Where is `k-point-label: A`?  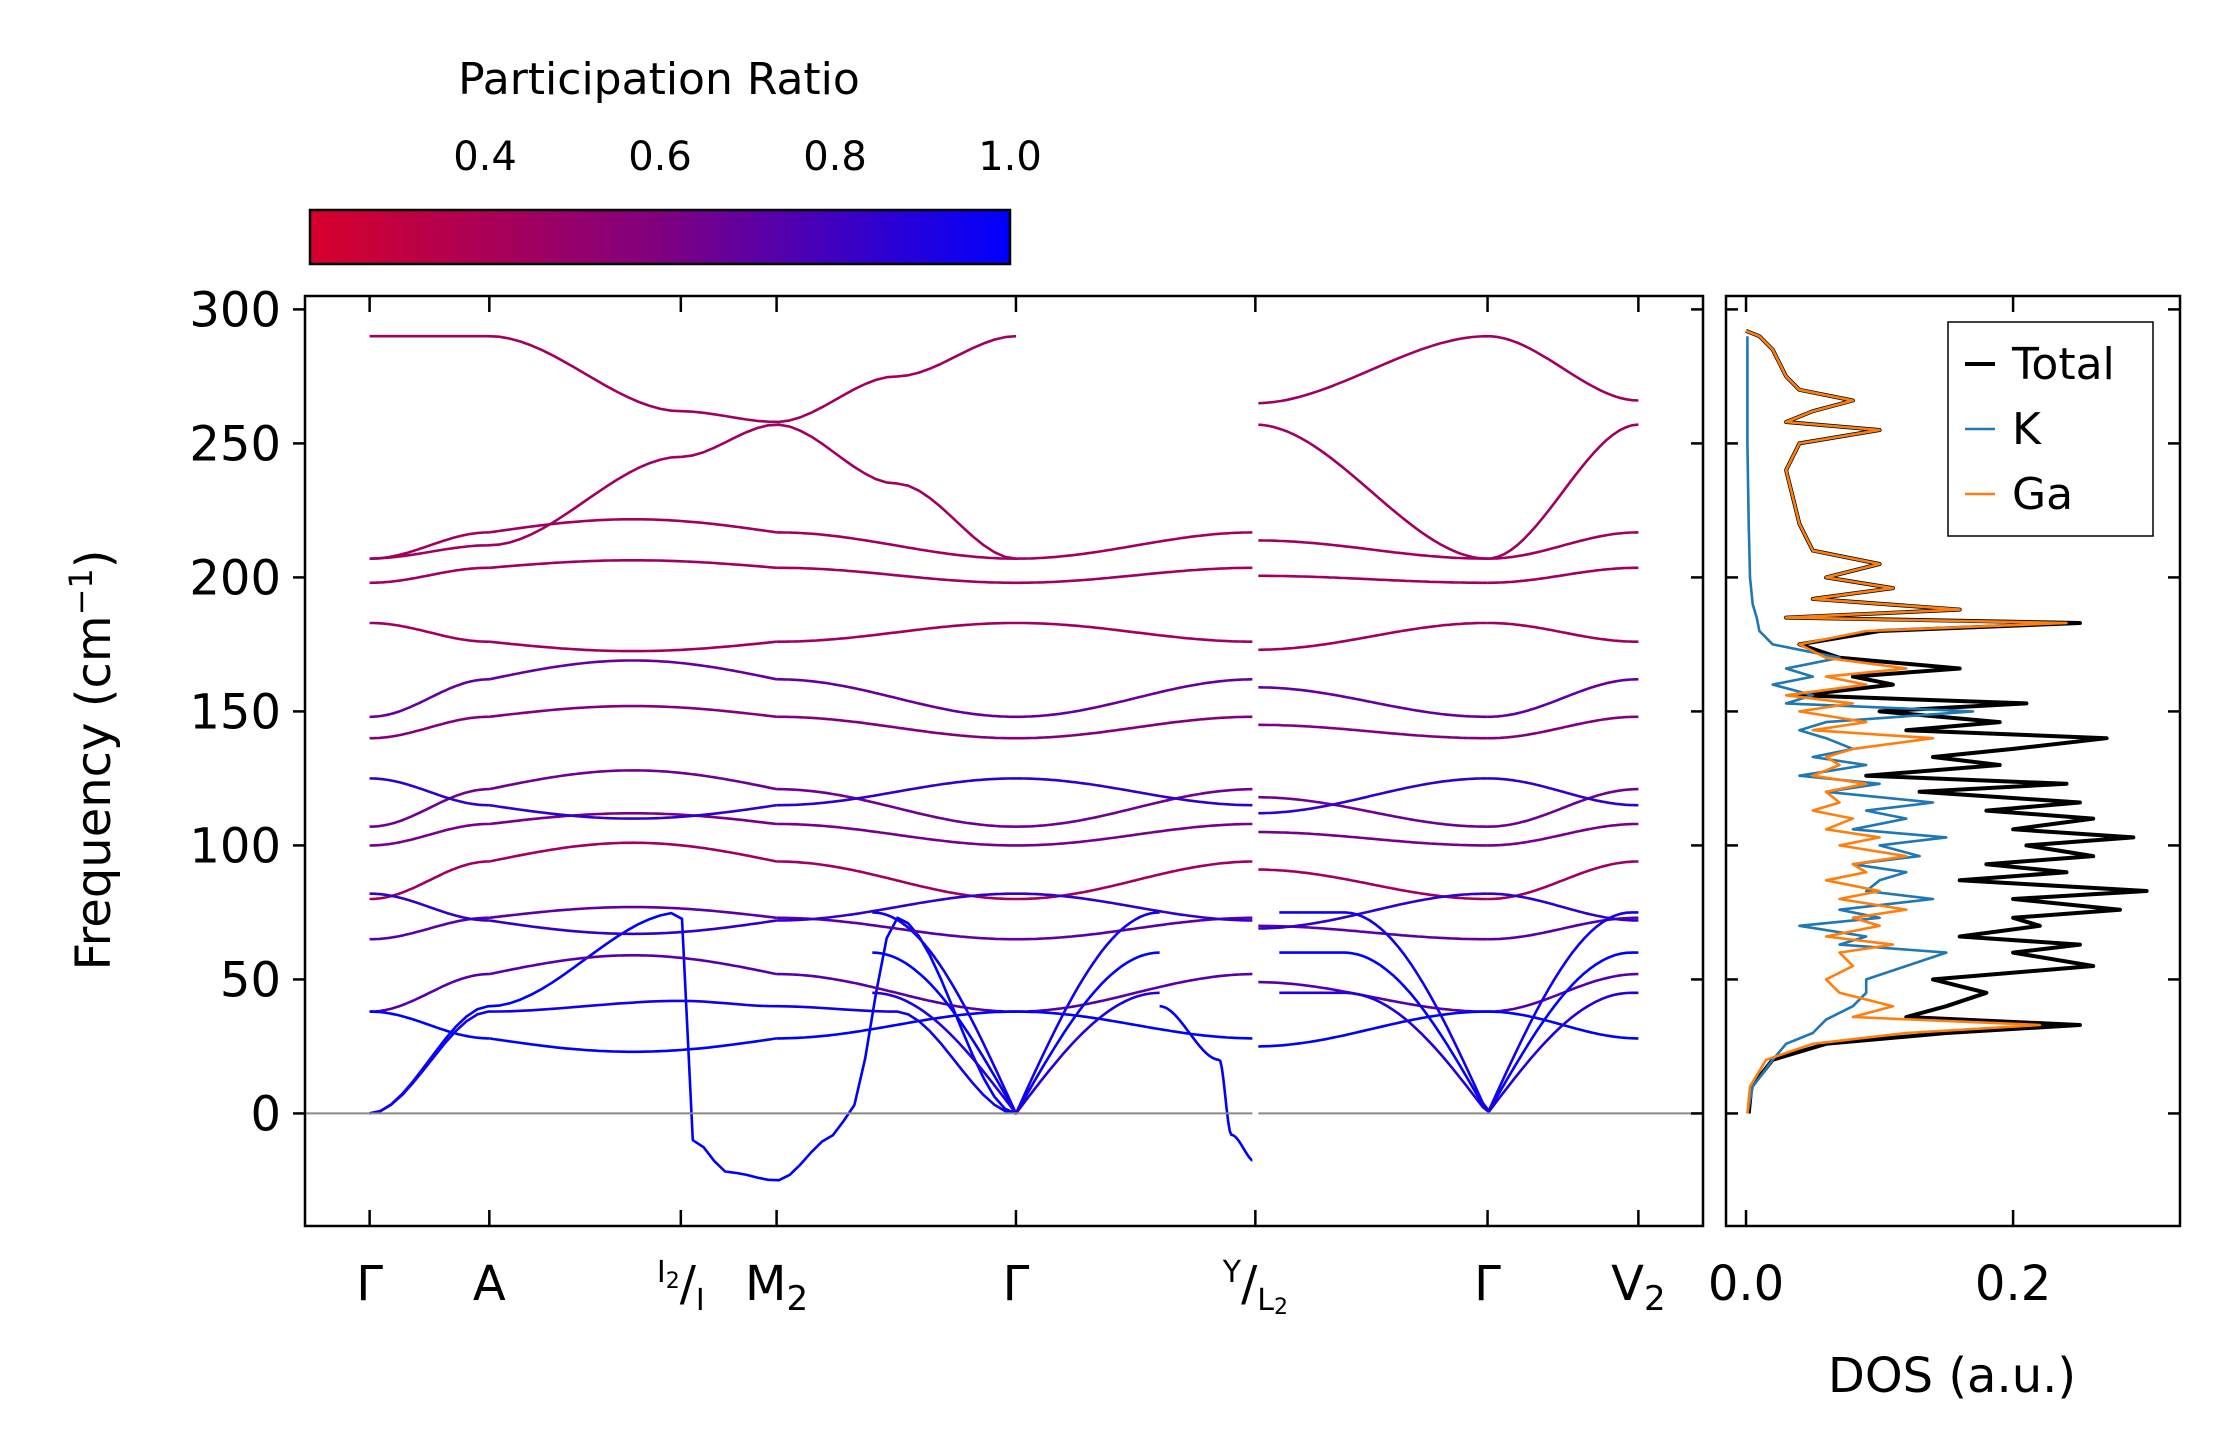
k-point-label: A is located at coordinates (489, 1284).